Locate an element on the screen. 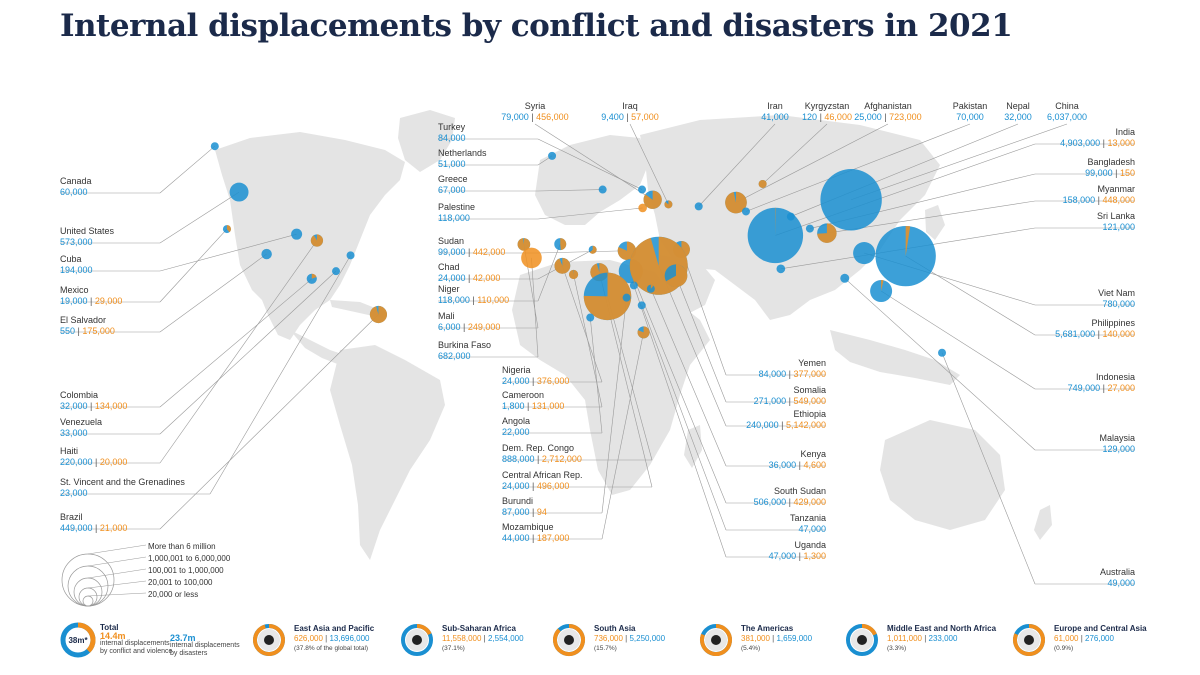  label-burundi: Burundi 87,000 | 94 is located at coordinates (524, 507).